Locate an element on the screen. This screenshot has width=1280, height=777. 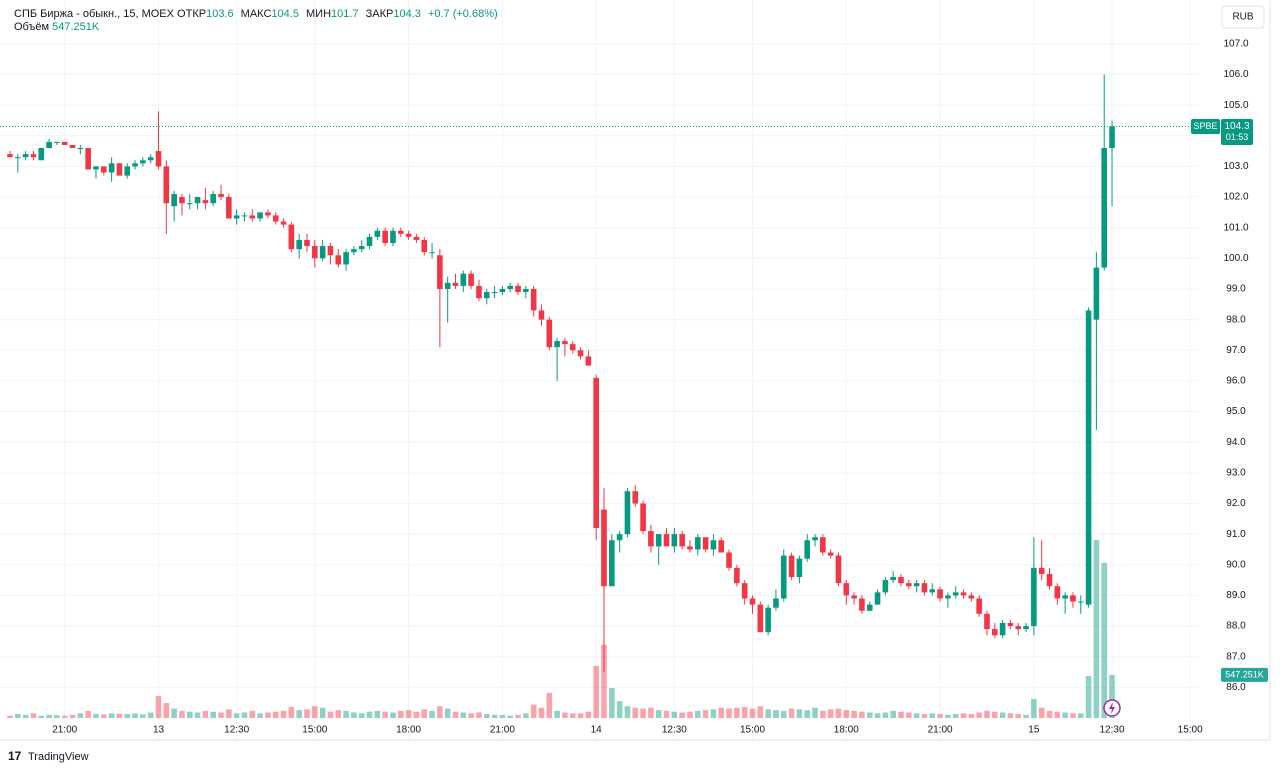
close-label: ЗАКР is located at coordinates (379, 14).